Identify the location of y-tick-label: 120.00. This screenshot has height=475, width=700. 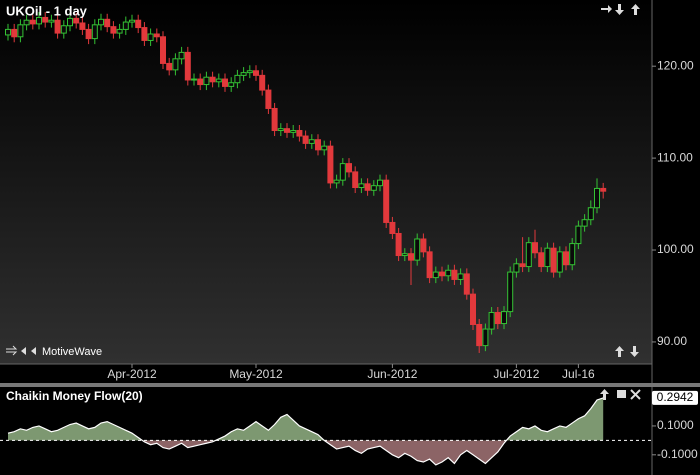
(675, 65).